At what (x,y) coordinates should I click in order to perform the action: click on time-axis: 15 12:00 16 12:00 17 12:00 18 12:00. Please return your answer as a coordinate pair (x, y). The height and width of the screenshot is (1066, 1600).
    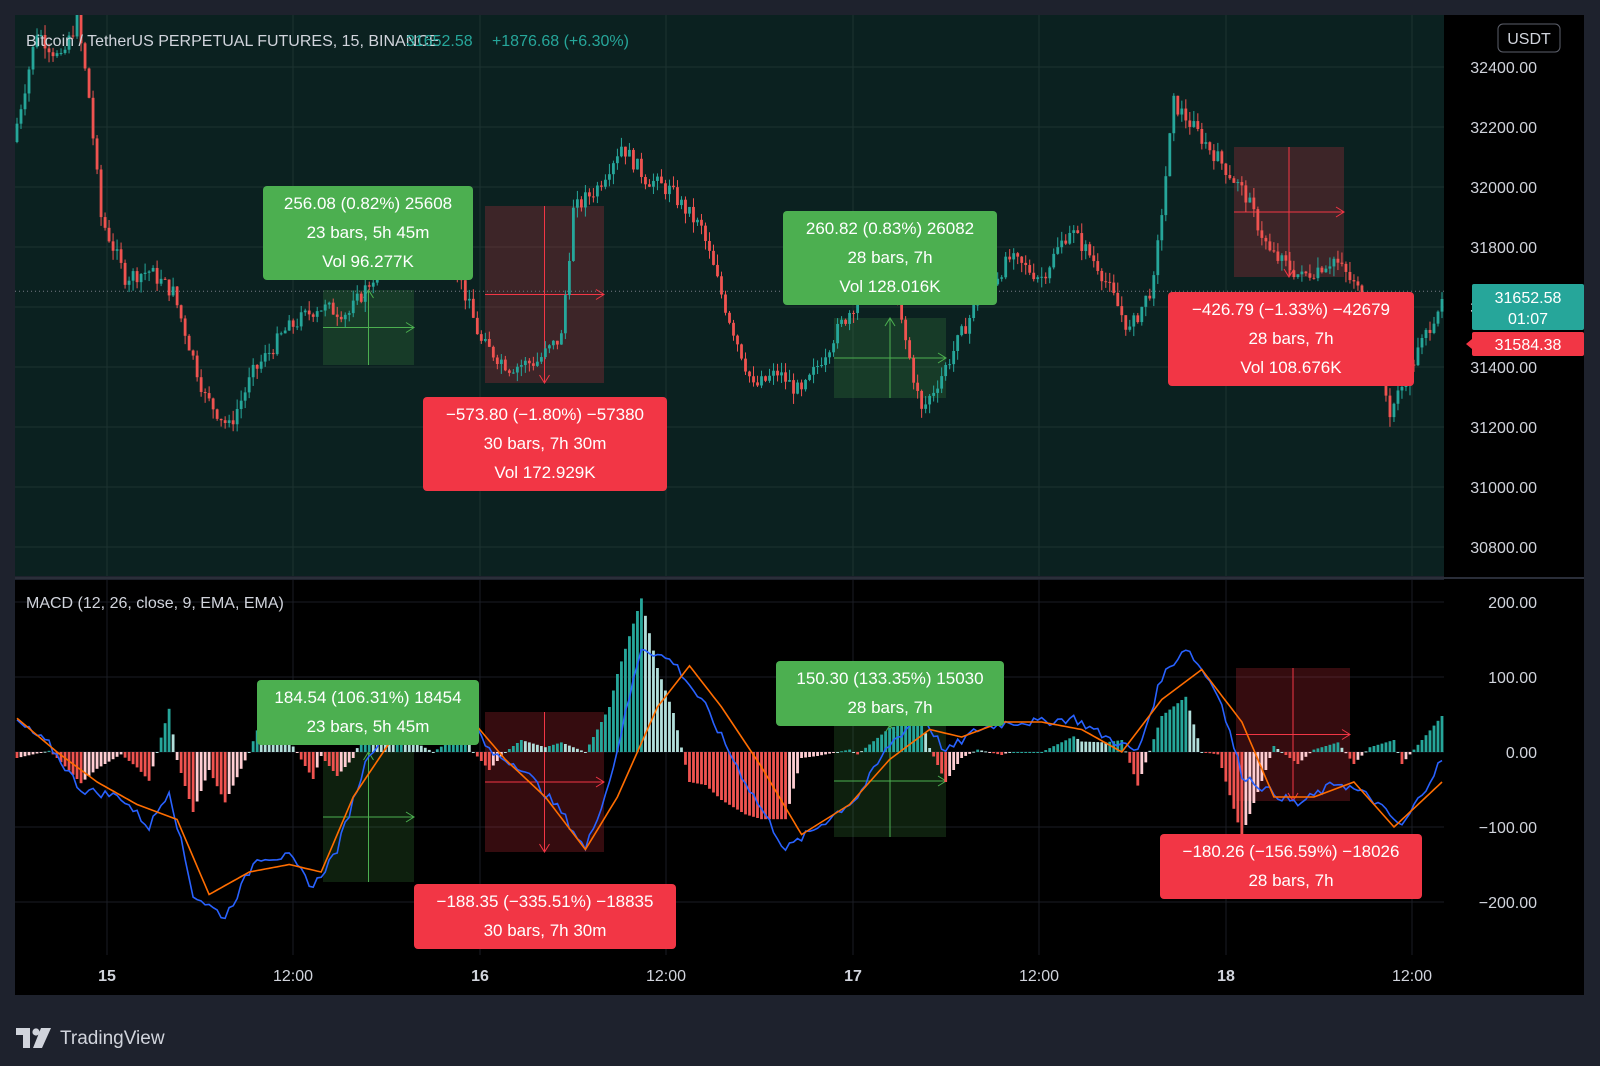
    Looking at the image, I should click on (765, 976).